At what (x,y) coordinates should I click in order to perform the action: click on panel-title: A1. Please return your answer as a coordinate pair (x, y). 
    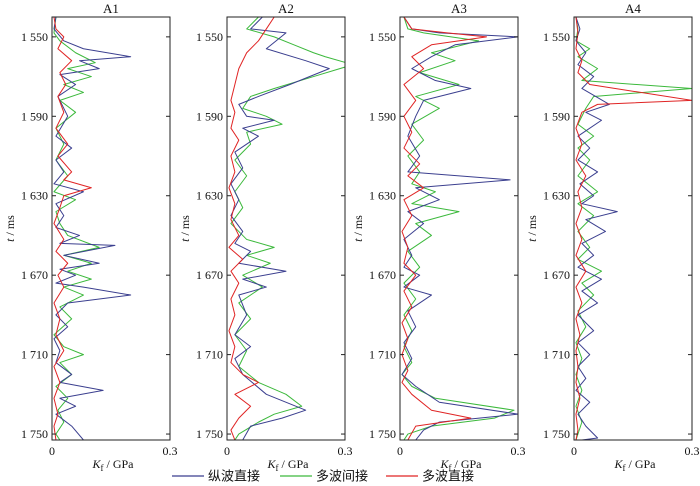
    Looking at the image, I should click on (111, 8).